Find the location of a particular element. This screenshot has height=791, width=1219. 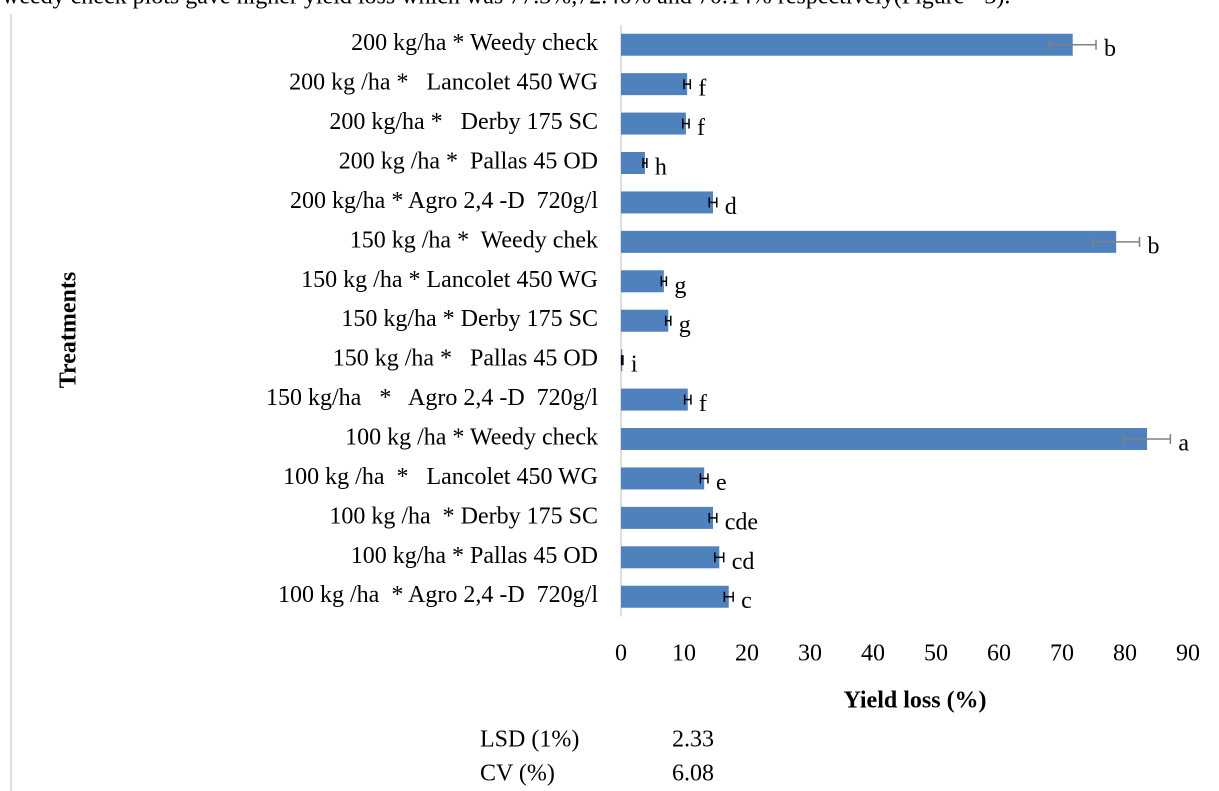

category-label: 200 kg /ha * Lancolet 450 WG is located at coordinates (443, 83).